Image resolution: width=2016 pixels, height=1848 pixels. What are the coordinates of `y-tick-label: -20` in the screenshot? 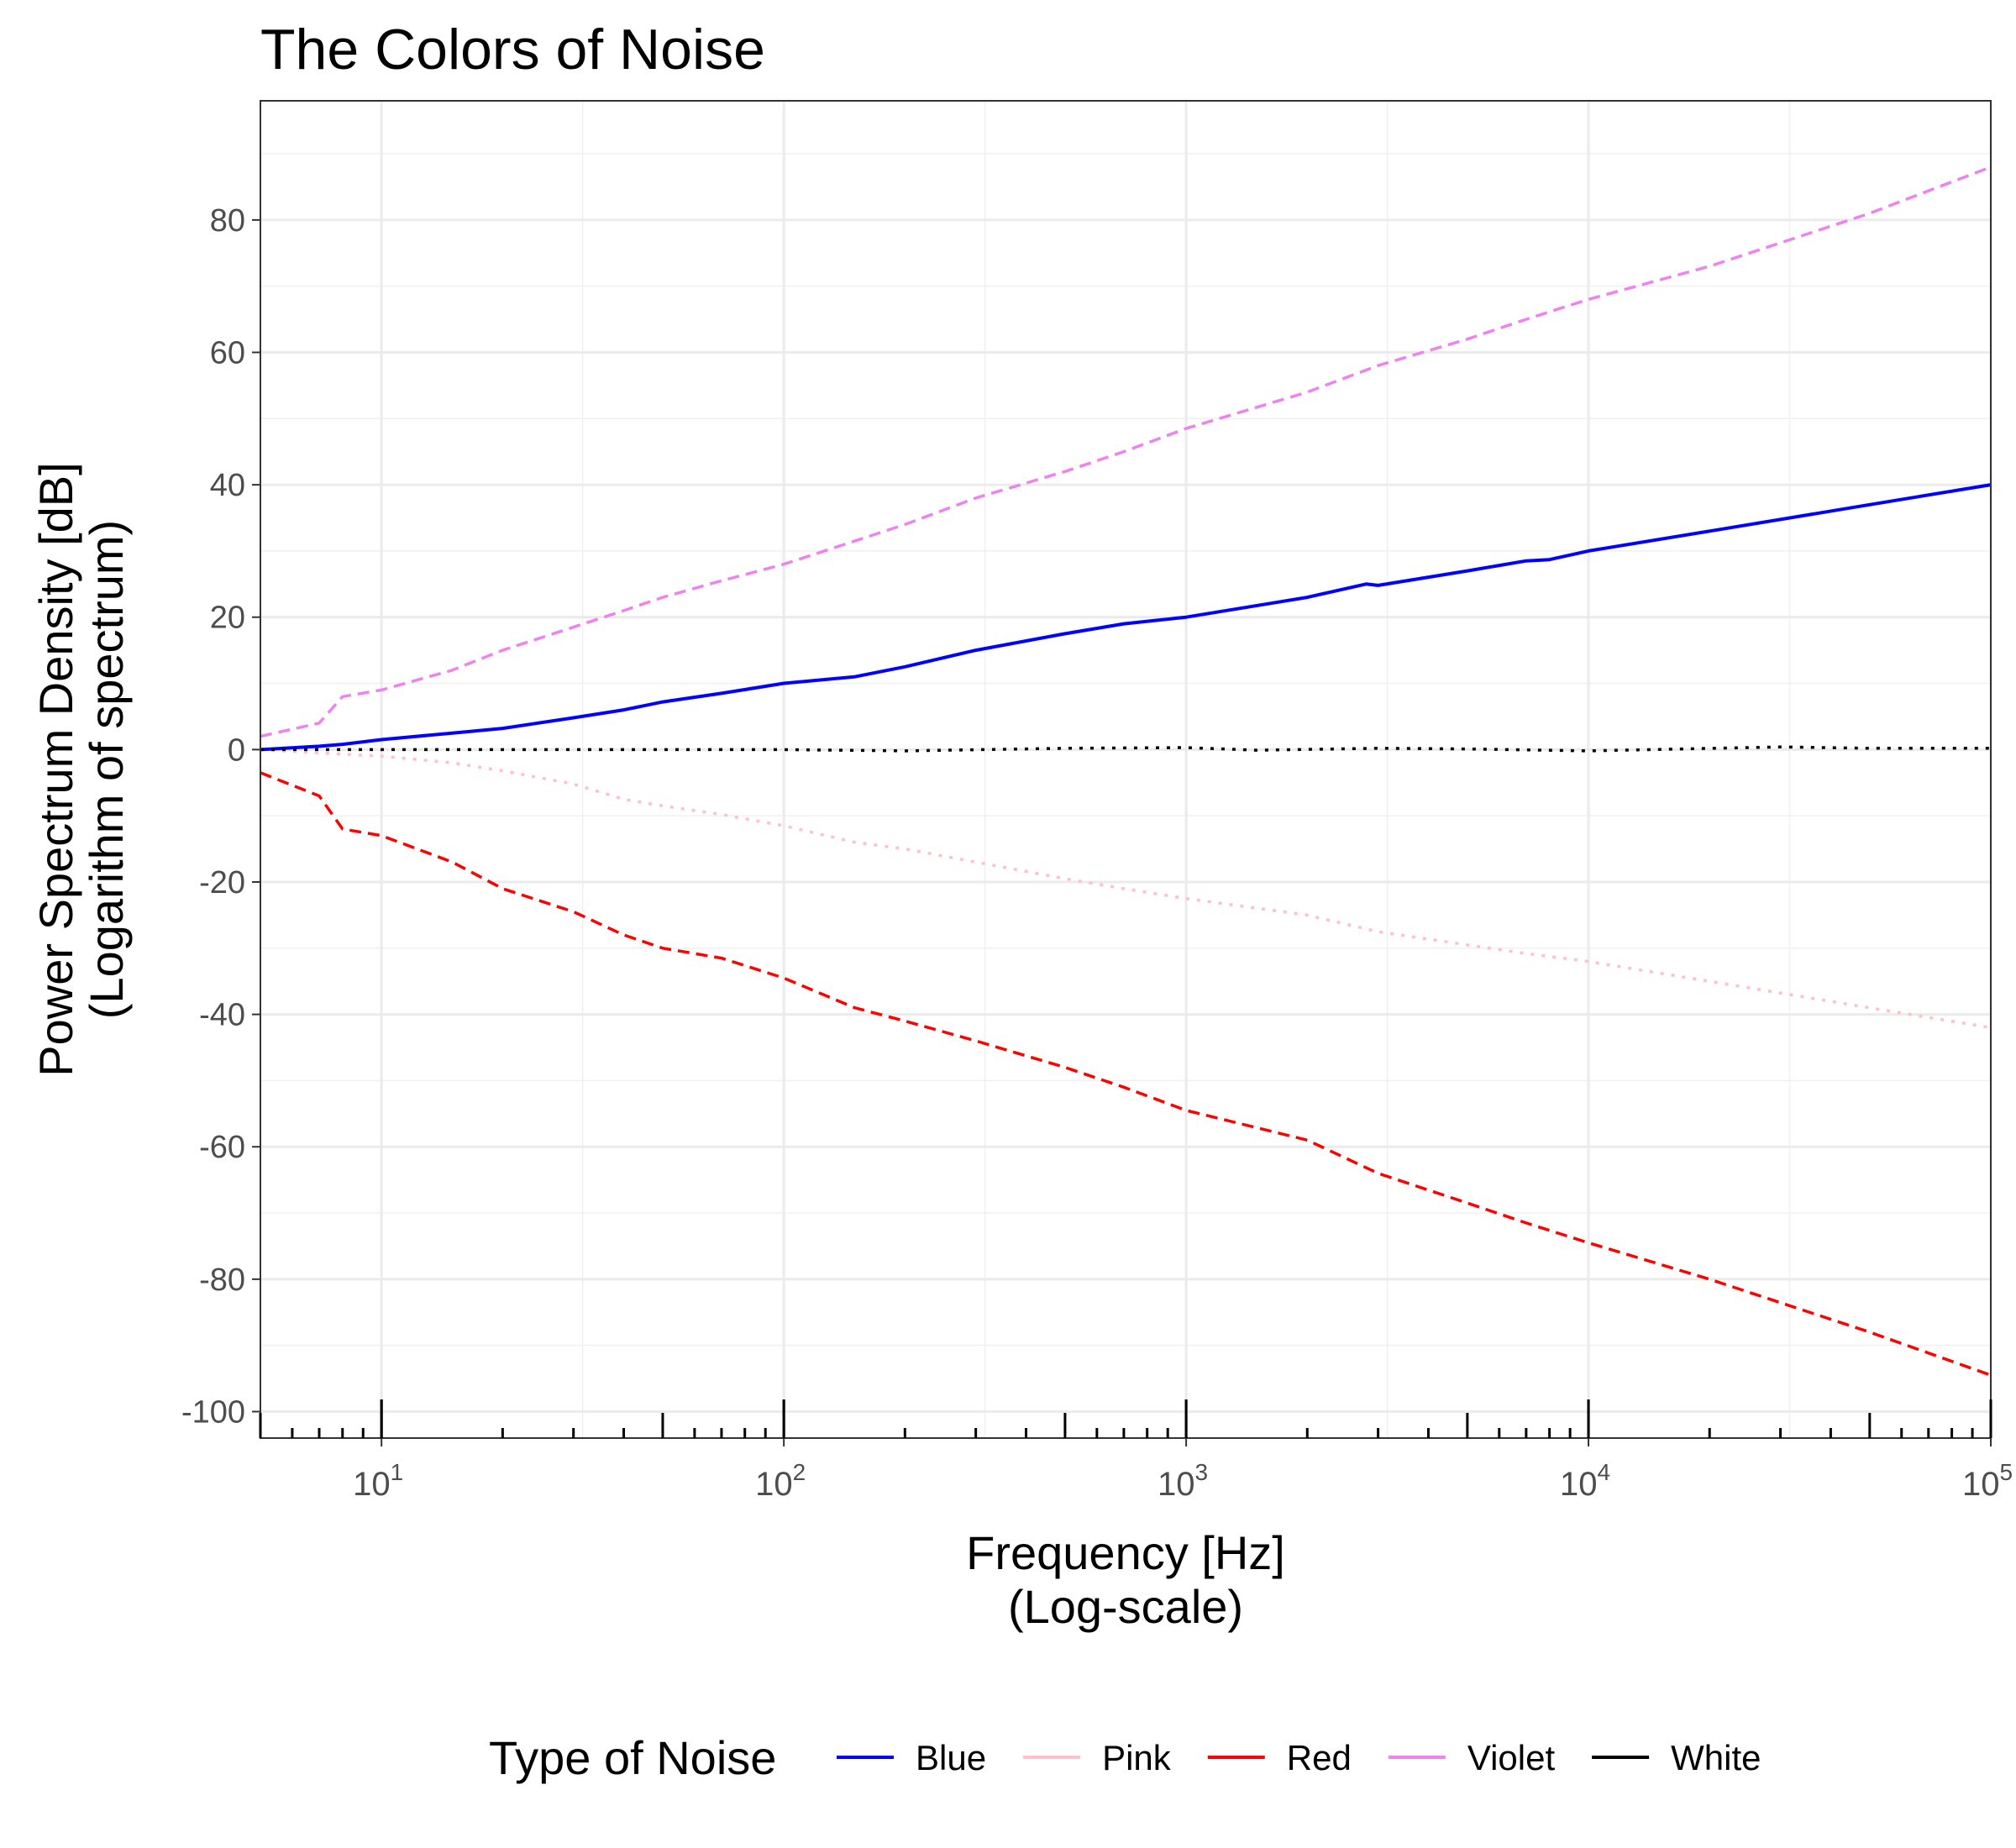 It's located at (222, 882).